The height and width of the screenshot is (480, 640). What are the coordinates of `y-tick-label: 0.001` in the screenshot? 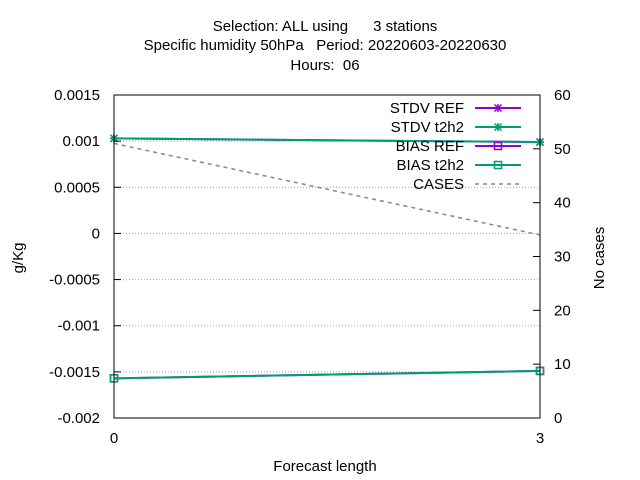 It's located at (81, 141).